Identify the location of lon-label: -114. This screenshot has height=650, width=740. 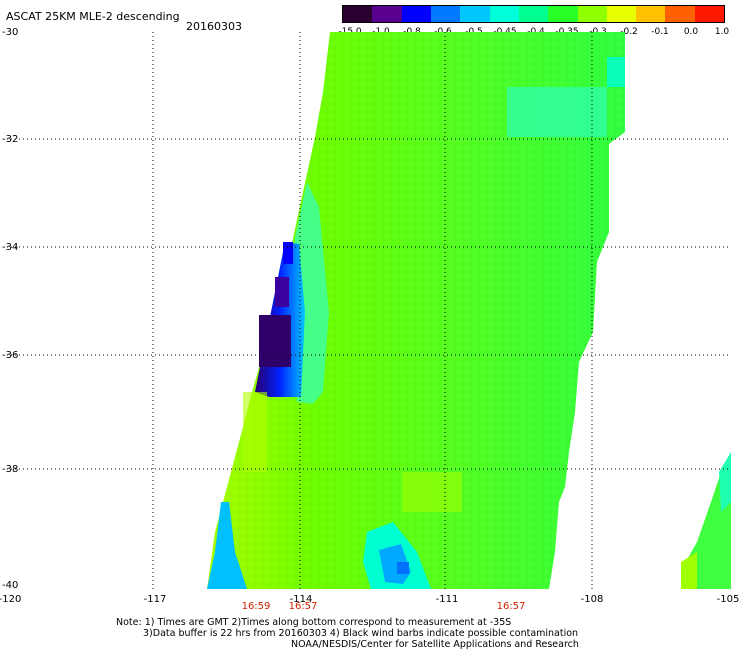
(301, 599).